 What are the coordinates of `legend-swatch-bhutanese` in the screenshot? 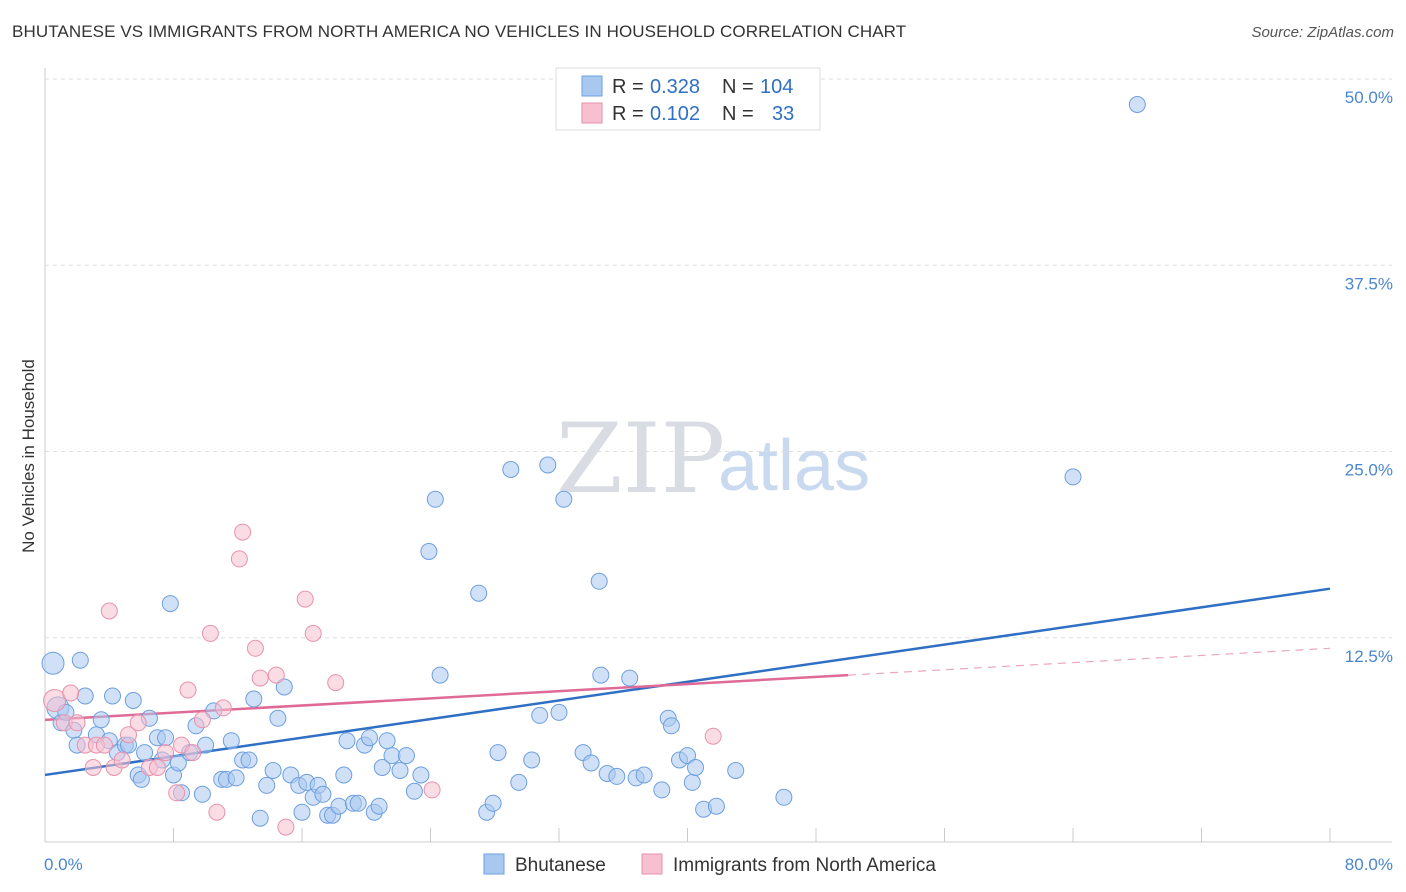 It's located at (592, 86).